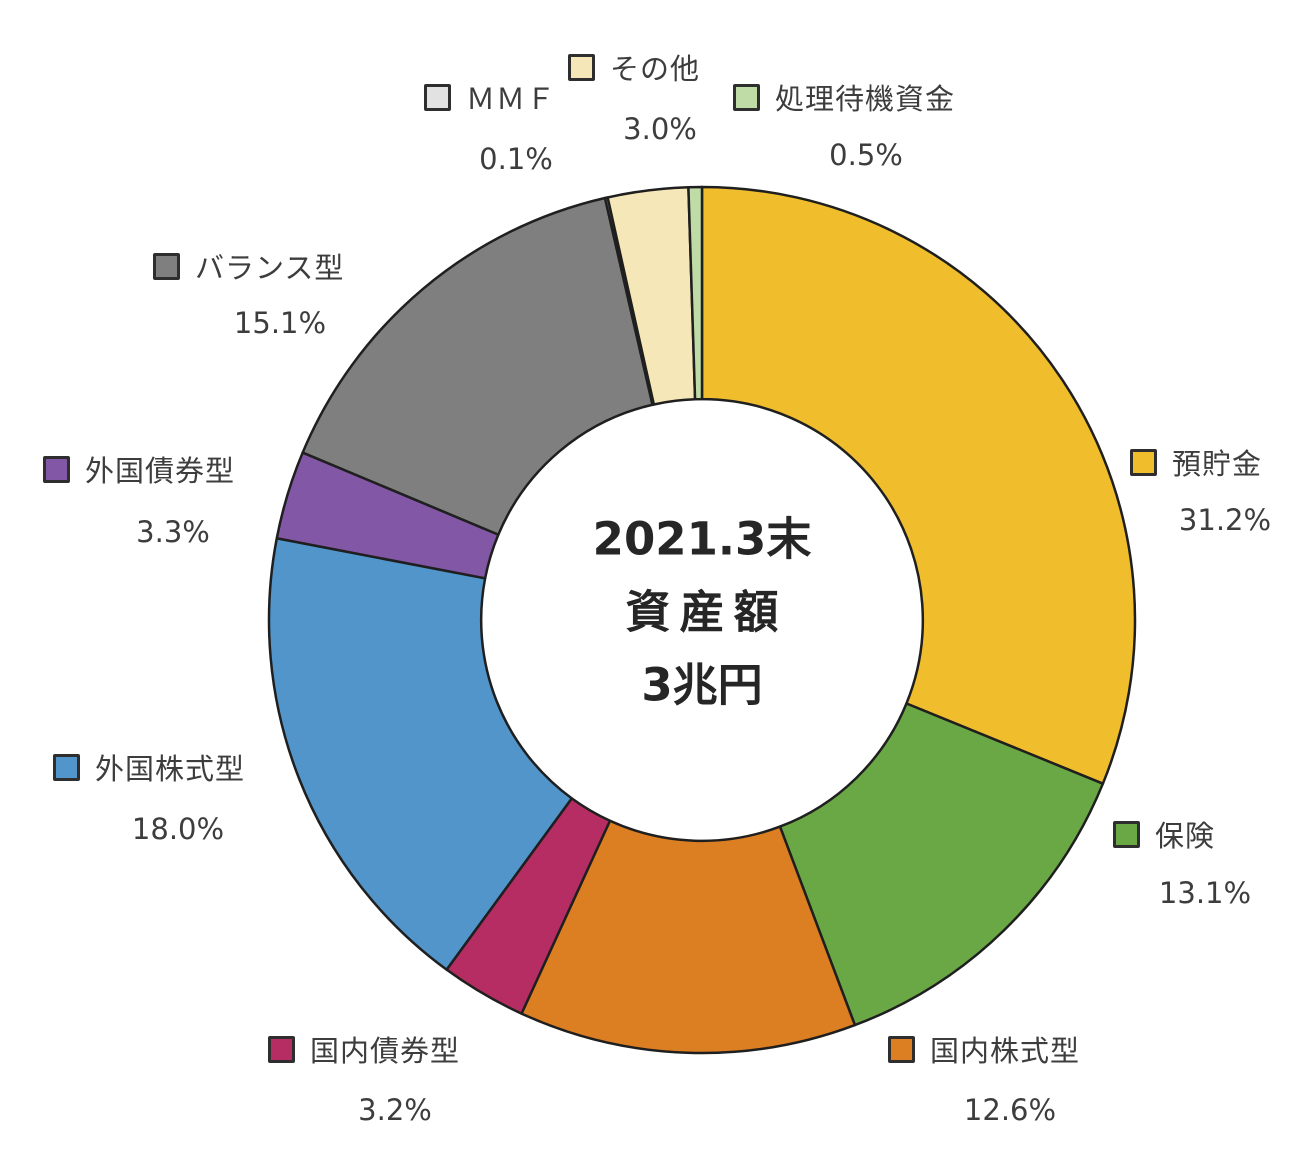 The height and width of the screenshot is (1167, 1300). I want to click on legend-row: ＭＭＦ, so click(490, 97).